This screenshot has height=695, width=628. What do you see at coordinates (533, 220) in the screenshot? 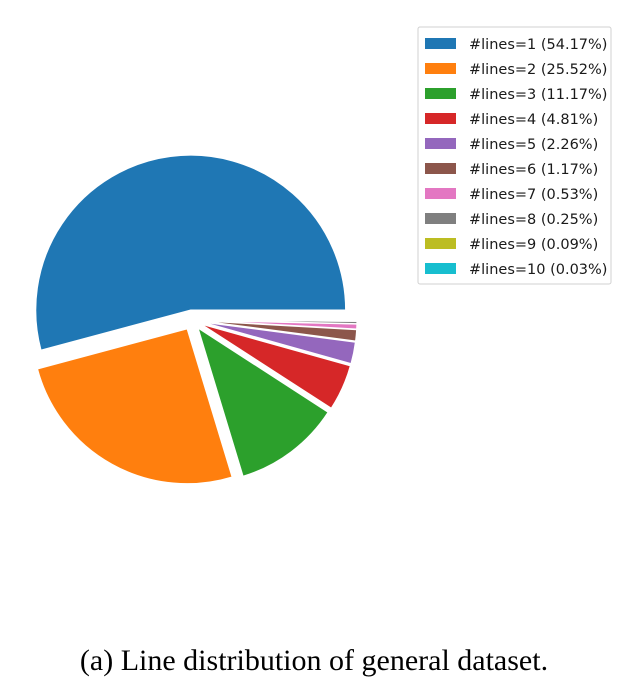
I see `legend-label-8: #lines=8 (0.25%)` at bounding box center [533, 220].